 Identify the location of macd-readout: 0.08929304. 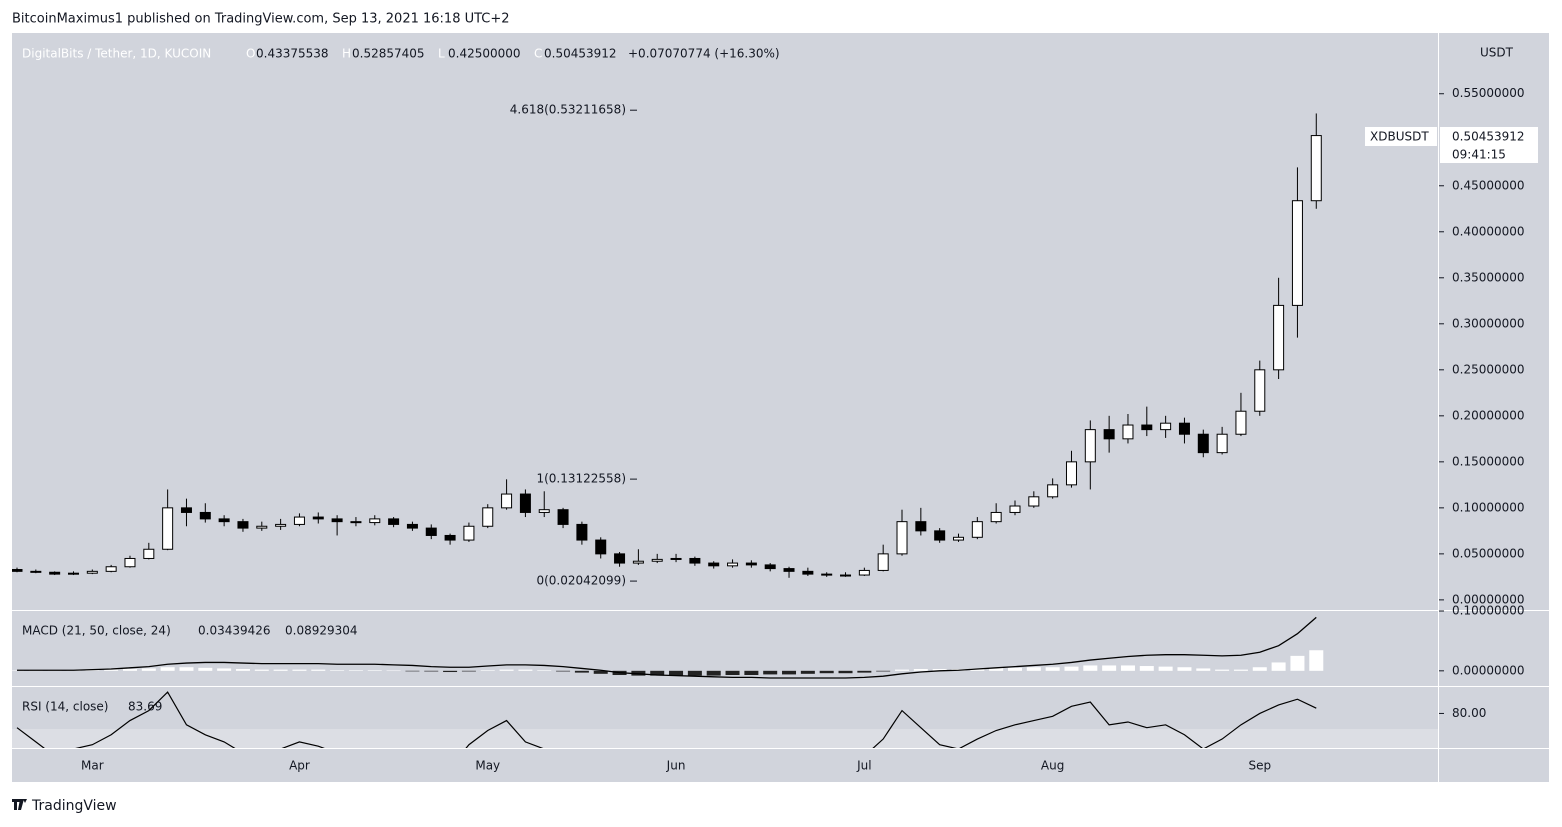
(321, 631).